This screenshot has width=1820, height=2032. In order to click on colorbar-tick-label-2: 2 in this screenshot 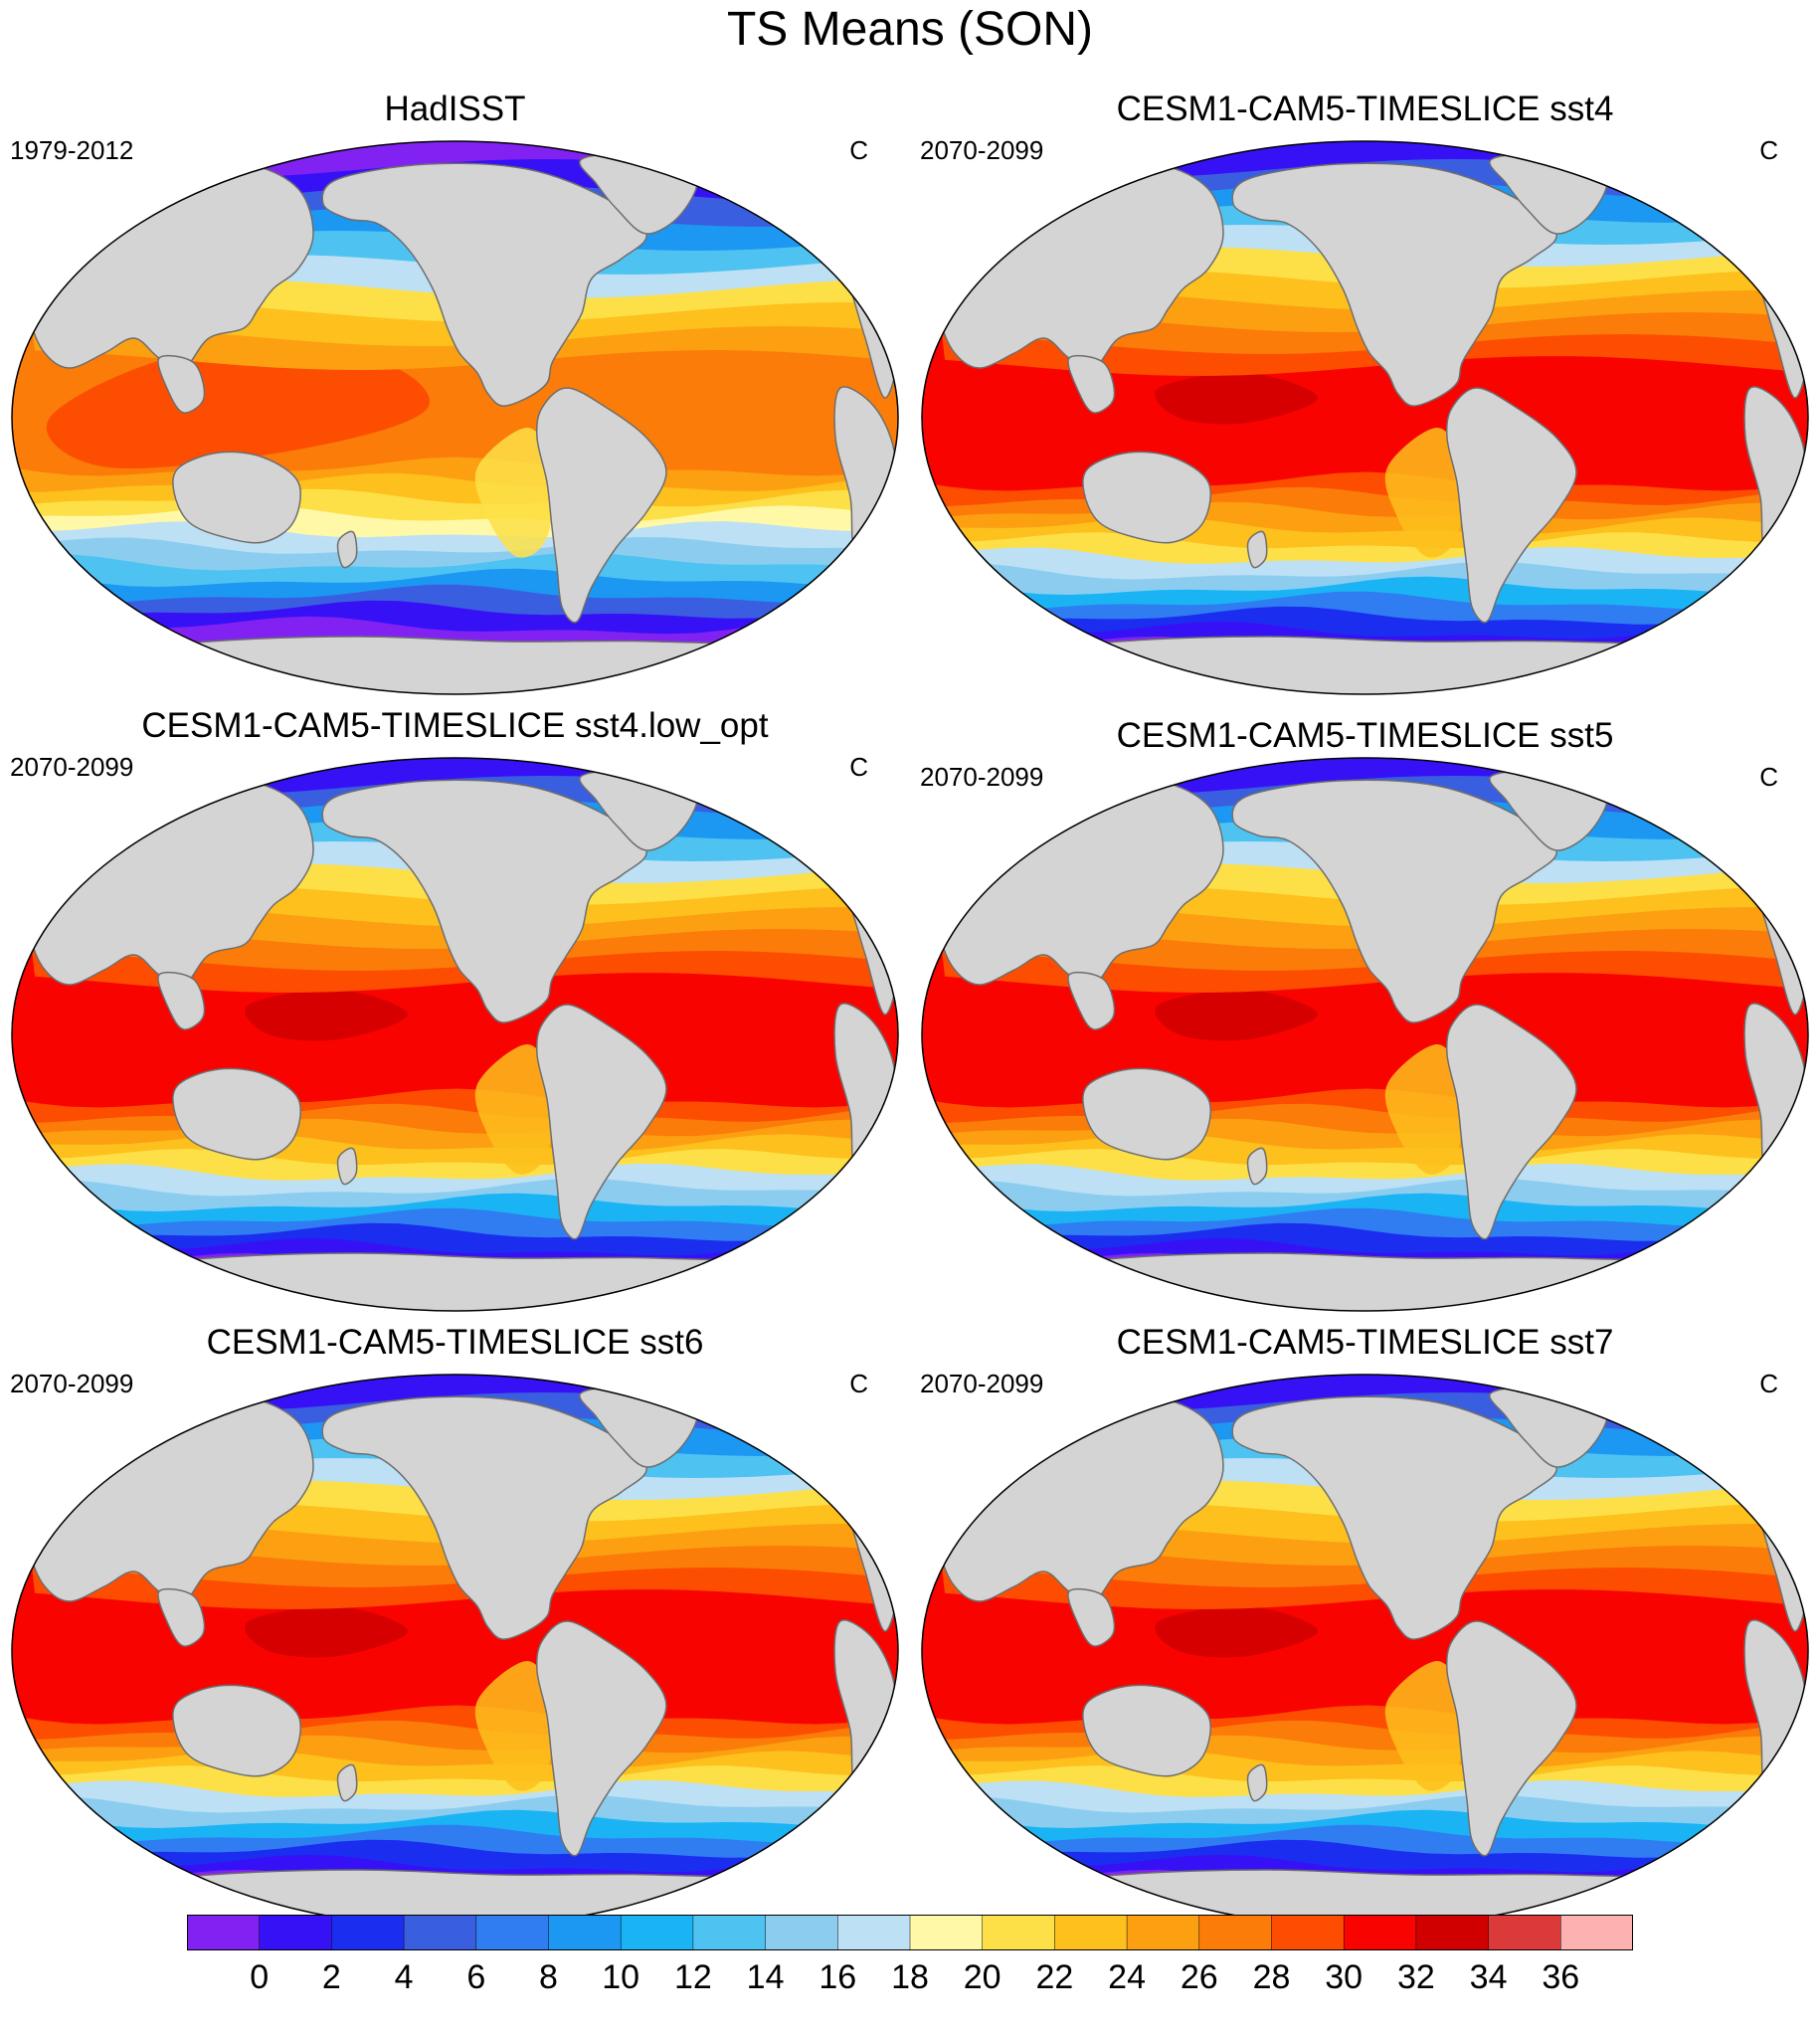, I will do `click(331, 1977)`.